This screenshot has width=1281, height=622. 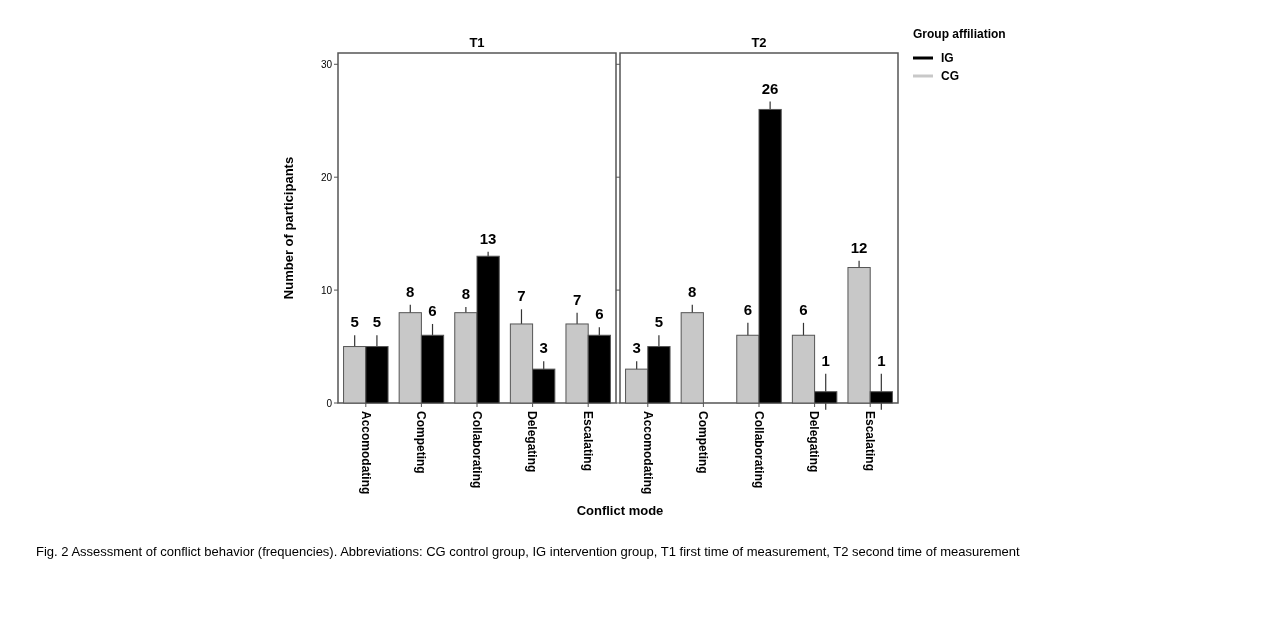 What do you see at coordinates (488, 238) in the screenshot?
I see `data-label: 13` at bounding box center [488, 238].